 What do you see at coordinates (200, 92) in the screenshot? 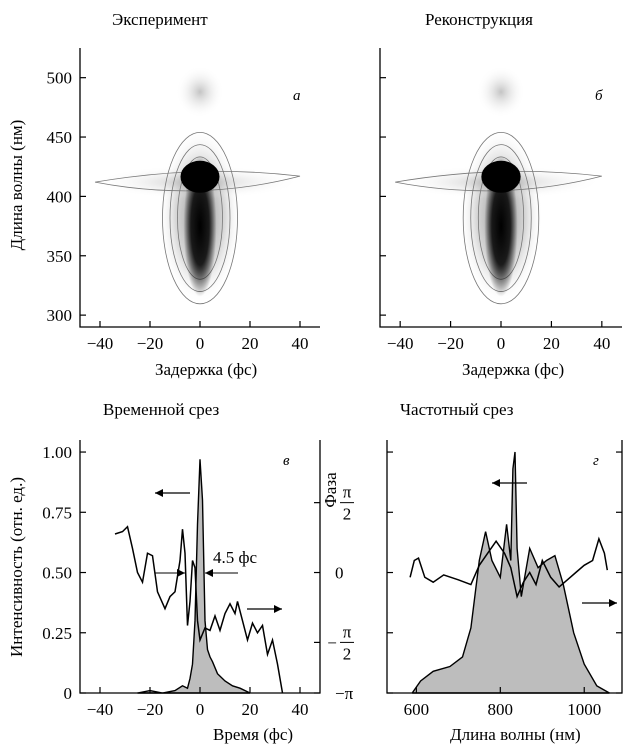
I see `panel-a-top-lobe` at bounding box center [200, 92].